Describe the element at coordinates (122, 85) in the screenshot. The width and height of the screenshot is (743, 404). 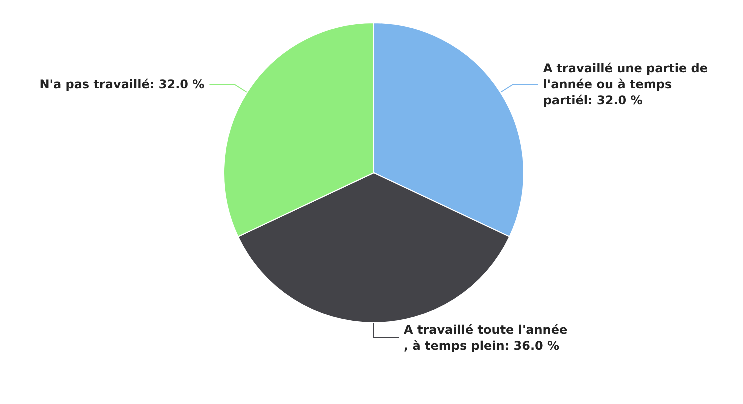
I see `slice-label: N'a pas travaillé: 32.0 %` at that location.